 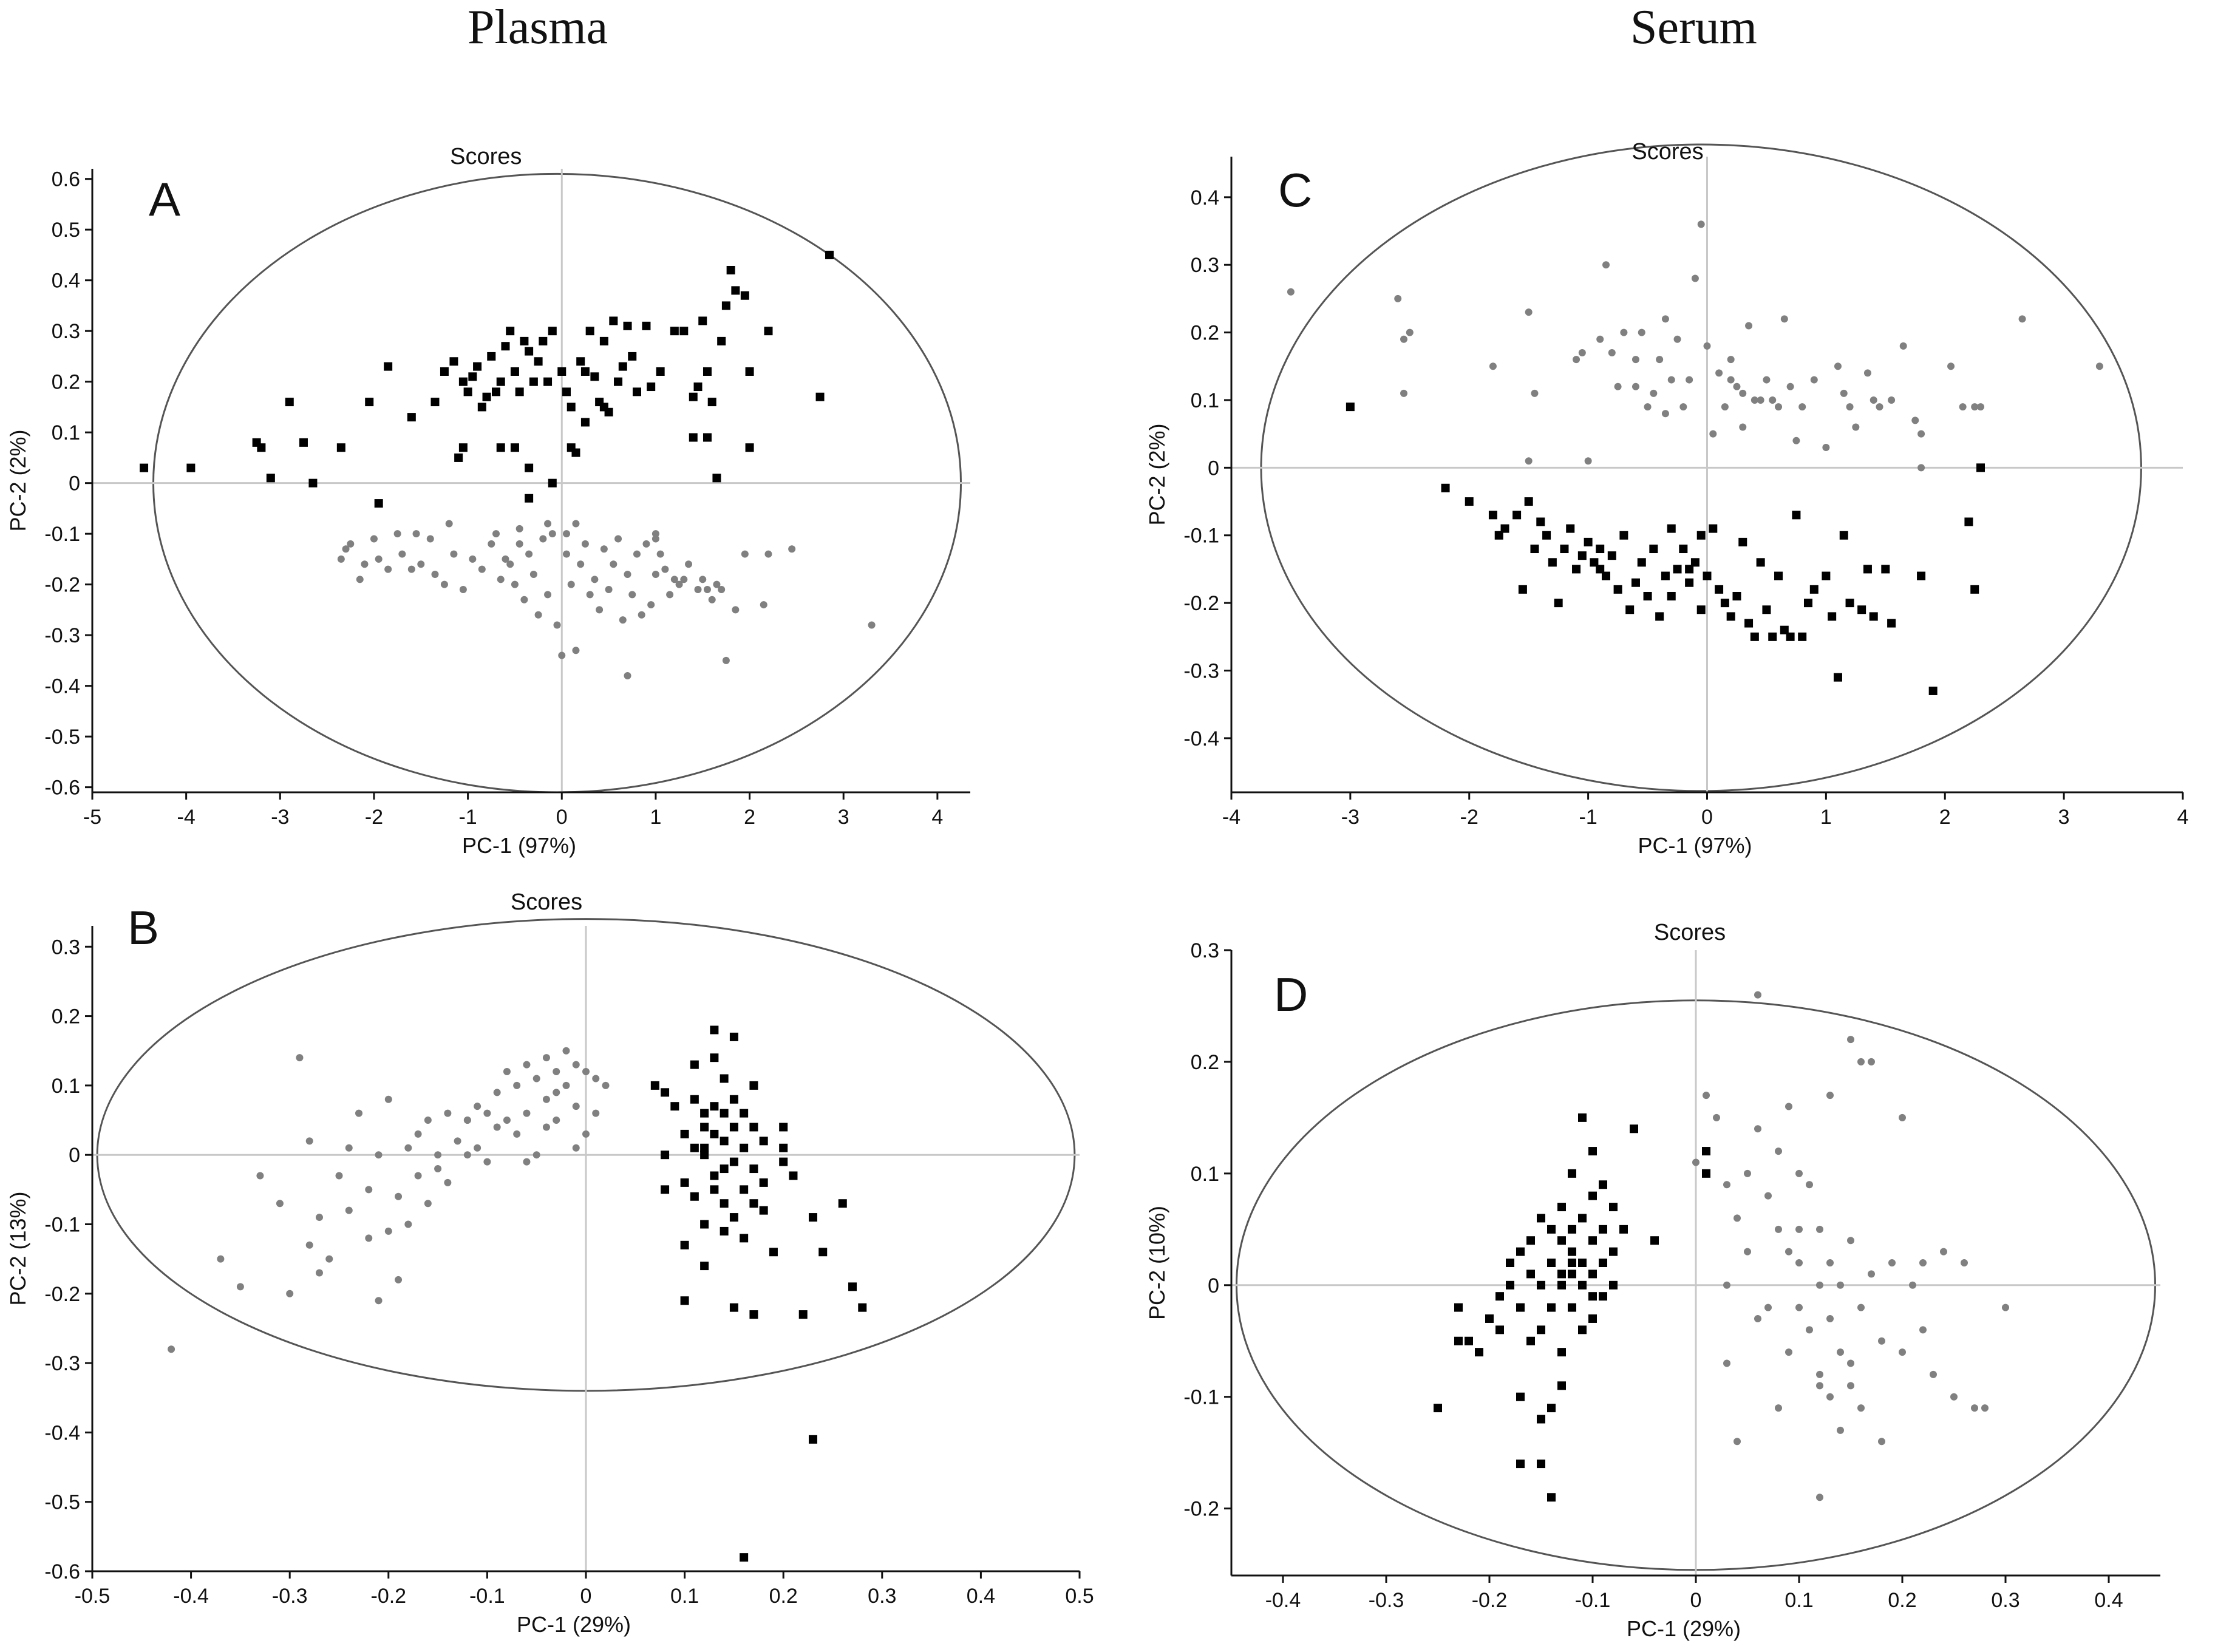 What do you see at coordinates (1201, 671) in the screenshot?
I see `y-tick-label: -0.3` at bounding box center [1201, 671].